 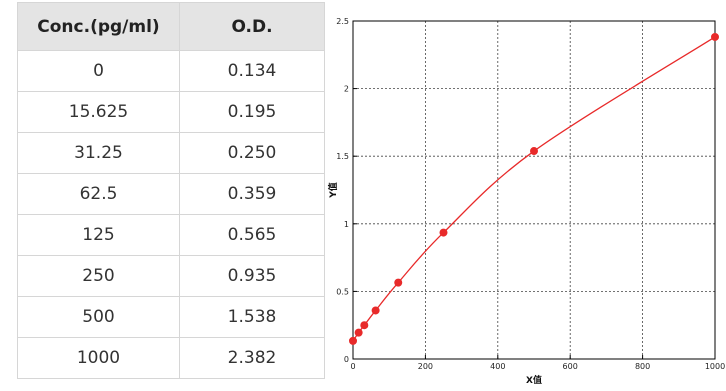 I want to click on concentration-cell: 500, so click(x=98, y=317).